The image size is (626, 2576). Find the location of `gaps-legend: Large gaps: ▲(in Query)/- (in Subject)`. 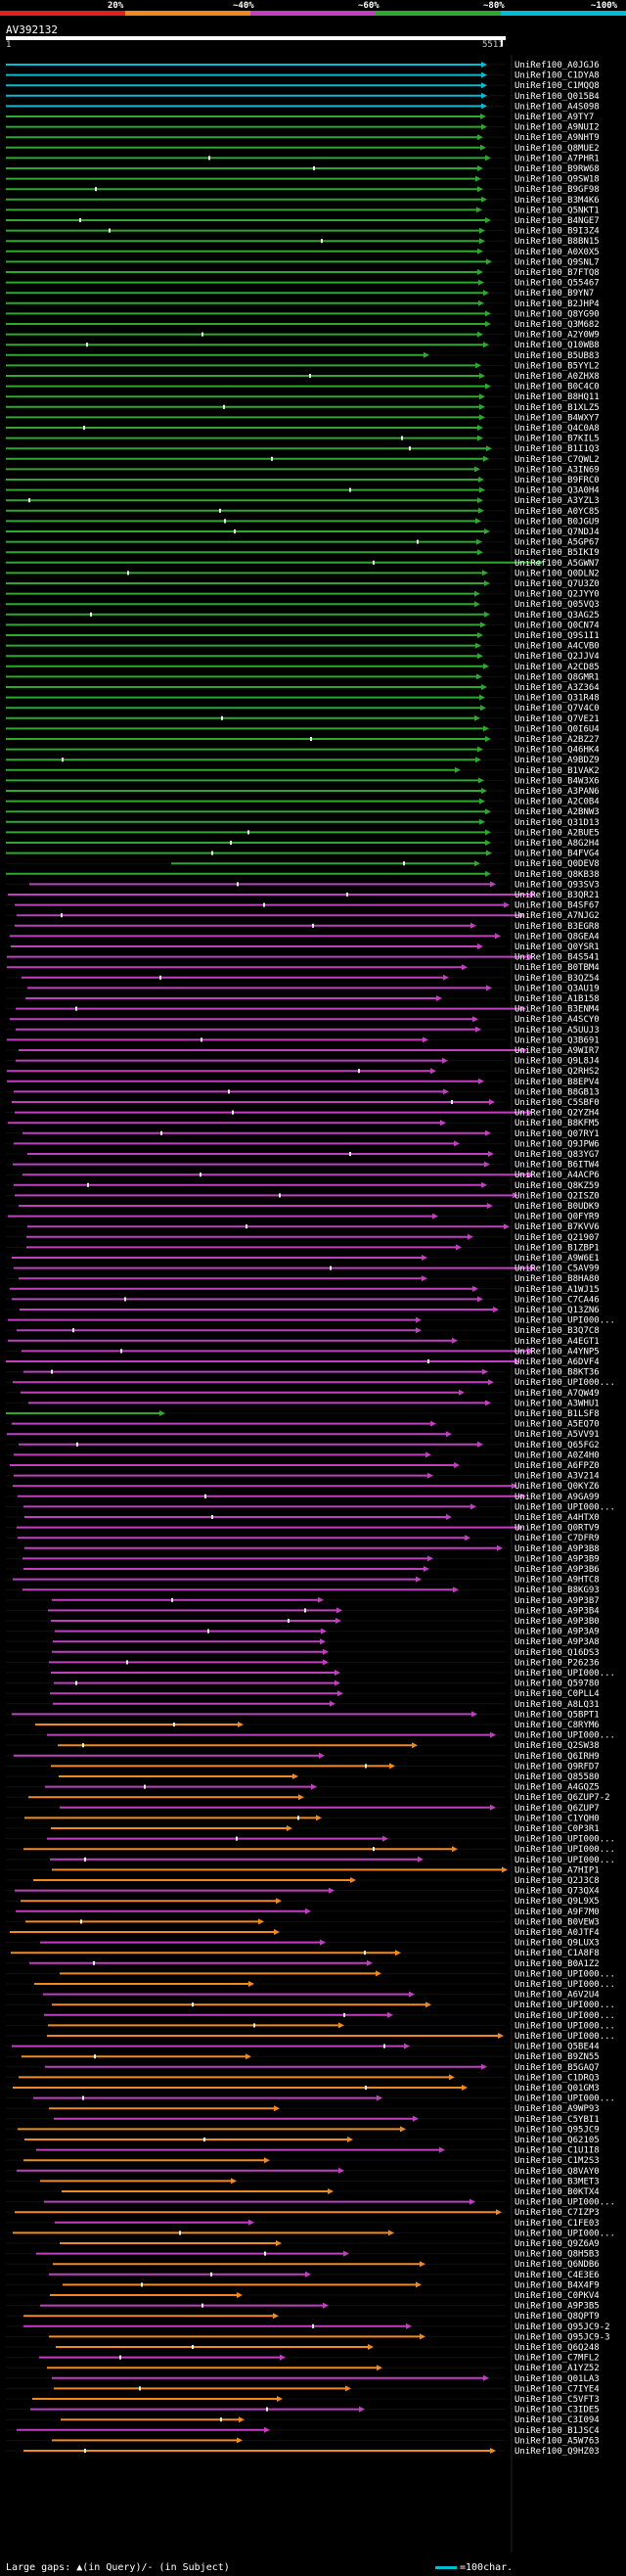

gaps-legend: Large gaps: ▲(in Query)/- (in Subject) is located at coordinates (118, 2567).